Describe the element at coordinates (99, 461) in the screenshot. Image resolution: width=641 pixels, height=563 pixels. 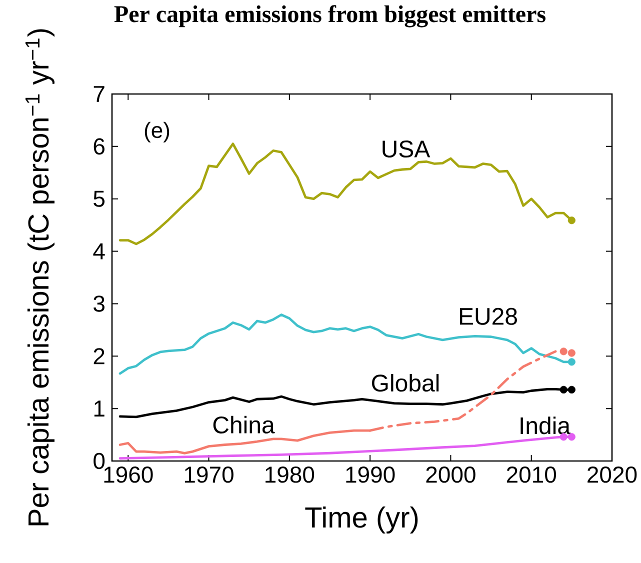
I see `y-tick-label: 0` at that location.